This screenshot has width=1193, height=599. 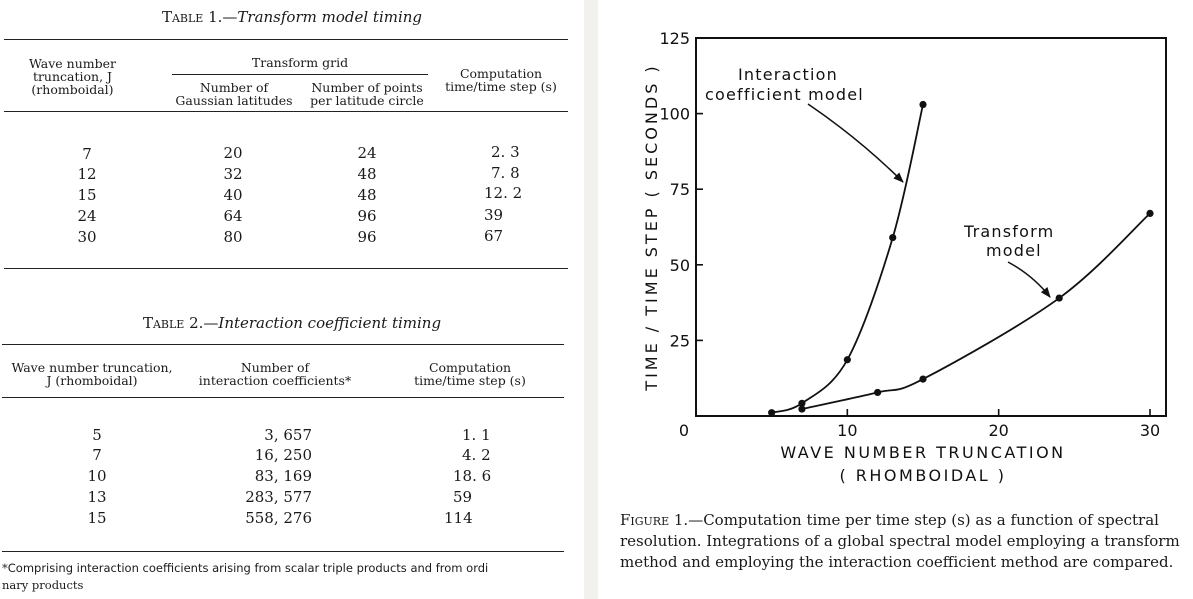 I want to click on table2-number: Table 2., so click(x=173, y=323).